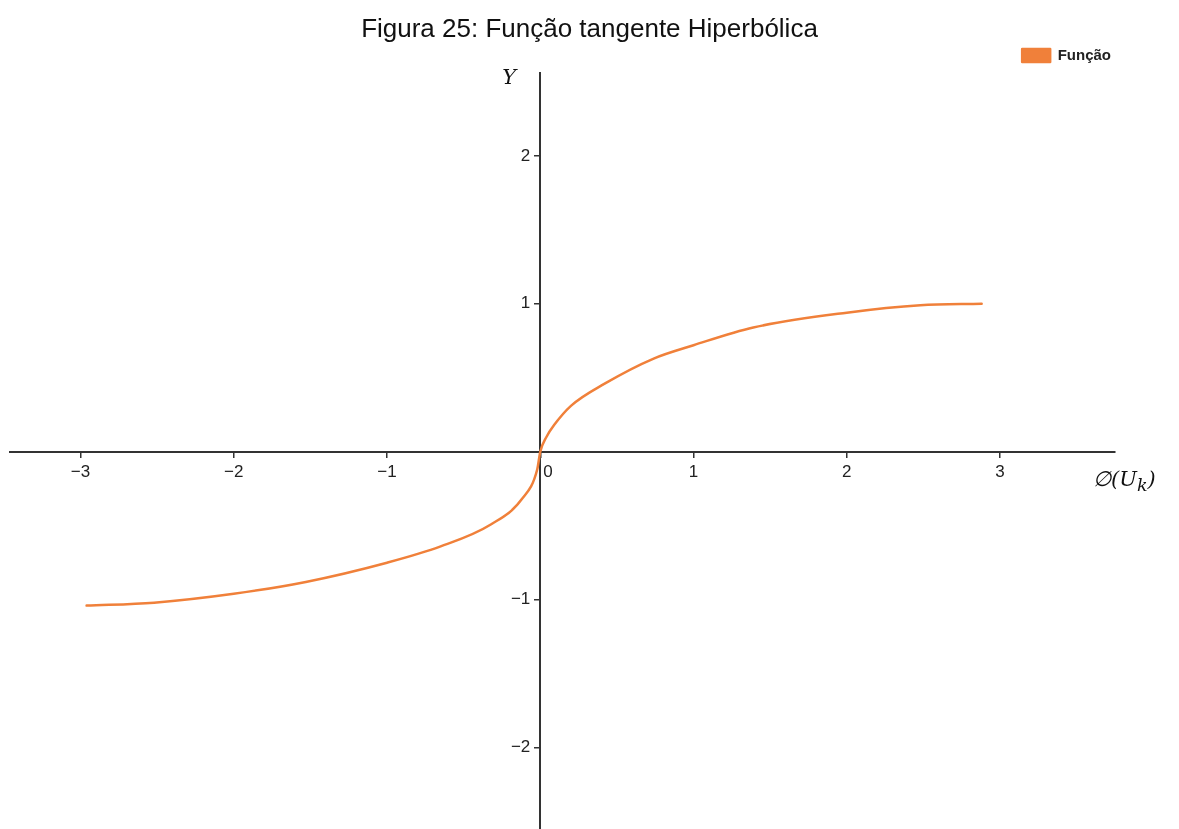 This screenshot has width=1179, height=829. I want to click on legend-label: Função, so click(1084, 54).